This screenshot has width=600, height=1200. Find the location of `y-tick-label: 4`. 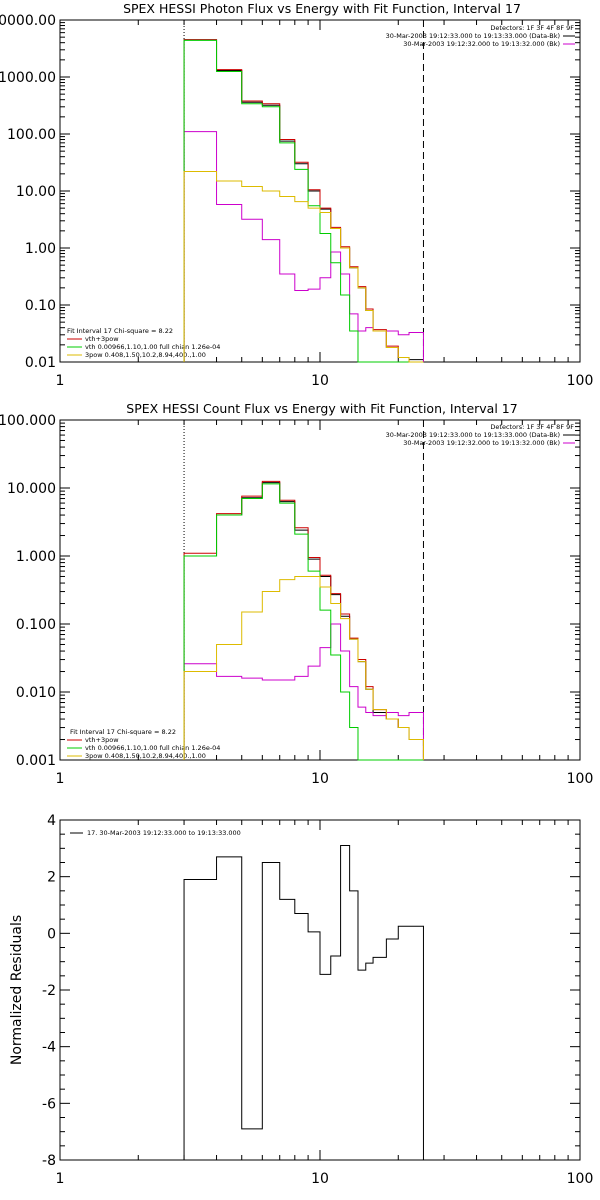

y-tick-label: 4 is located at coordinates (51, 821).